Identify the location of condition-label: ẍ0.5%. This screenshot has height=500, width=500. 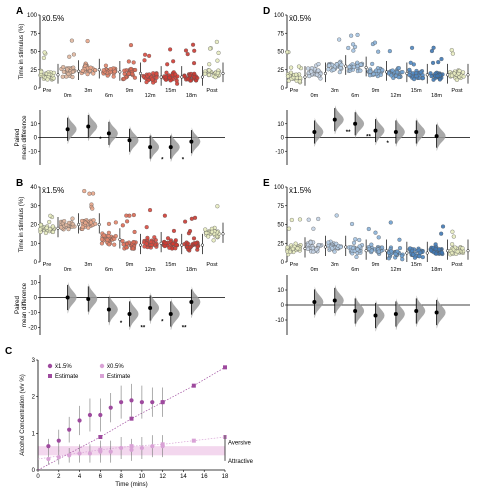
(300, 18).